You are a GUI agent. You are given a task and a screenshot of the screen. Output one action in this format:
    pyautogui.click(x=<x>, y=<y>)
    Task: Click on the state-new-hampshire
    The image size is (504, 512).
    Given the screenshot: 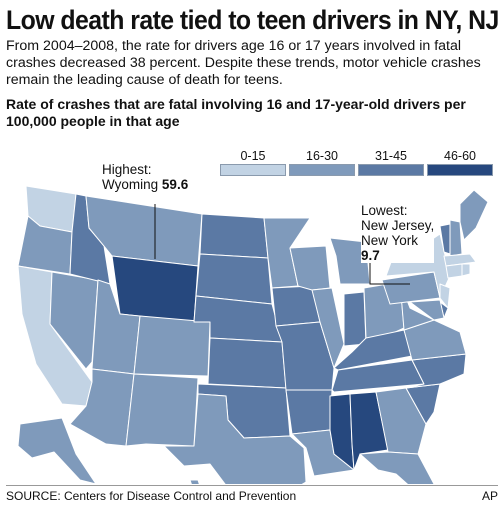 What is the action you would take?
    pyautogui.click(x=456, y=238)
    